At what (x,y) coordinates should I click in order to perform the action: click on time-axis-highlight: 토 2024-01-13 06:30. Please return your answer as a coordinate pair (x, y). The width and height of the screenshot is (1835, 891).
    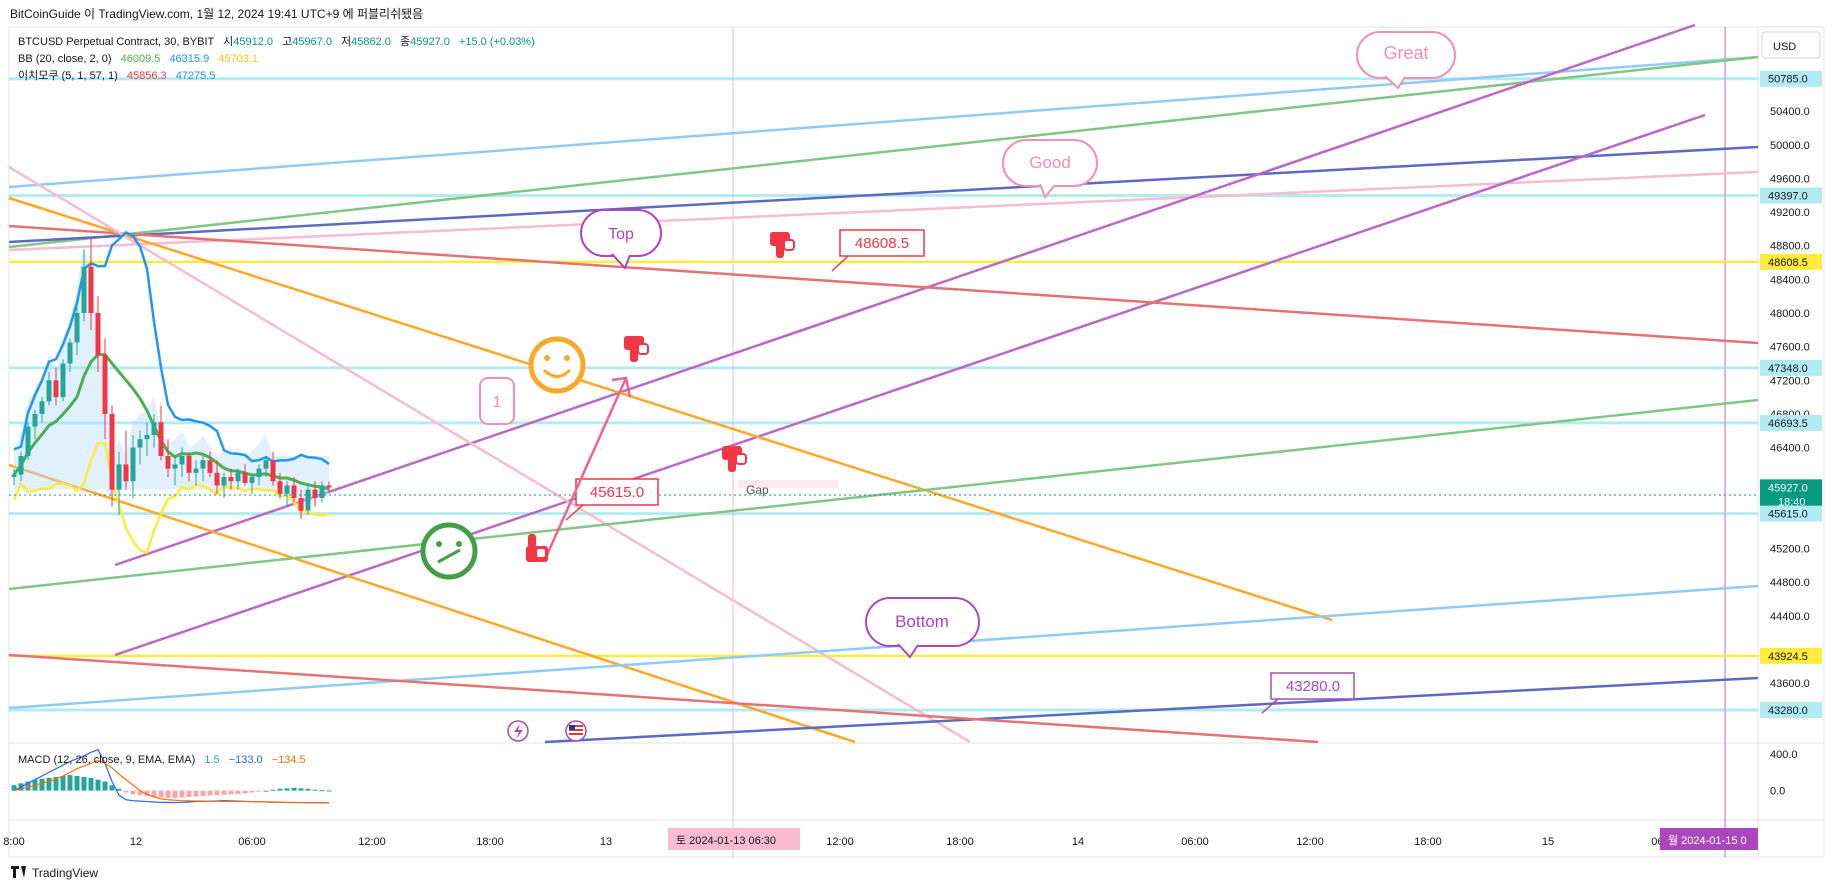
    Looking at the image, I should click on (734, 839).